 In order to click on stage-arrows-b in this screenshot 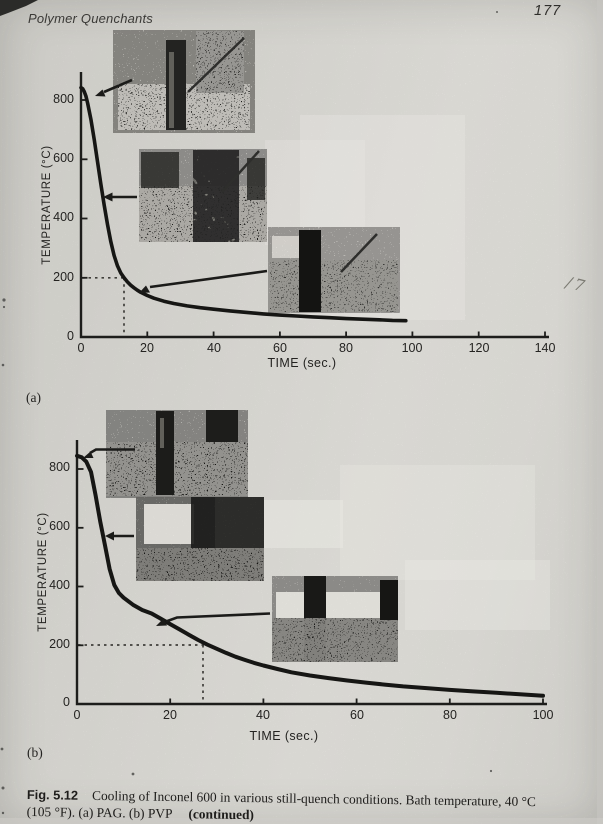, I will do `click(177, 537)`.